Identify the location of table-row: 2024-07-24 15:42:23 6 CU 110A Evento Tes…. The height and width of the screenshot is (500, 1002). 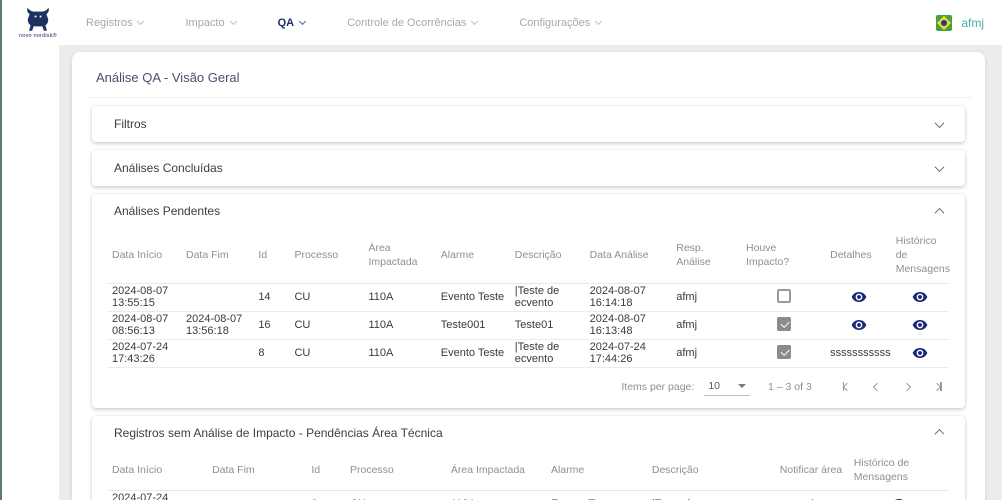
(528, 495).